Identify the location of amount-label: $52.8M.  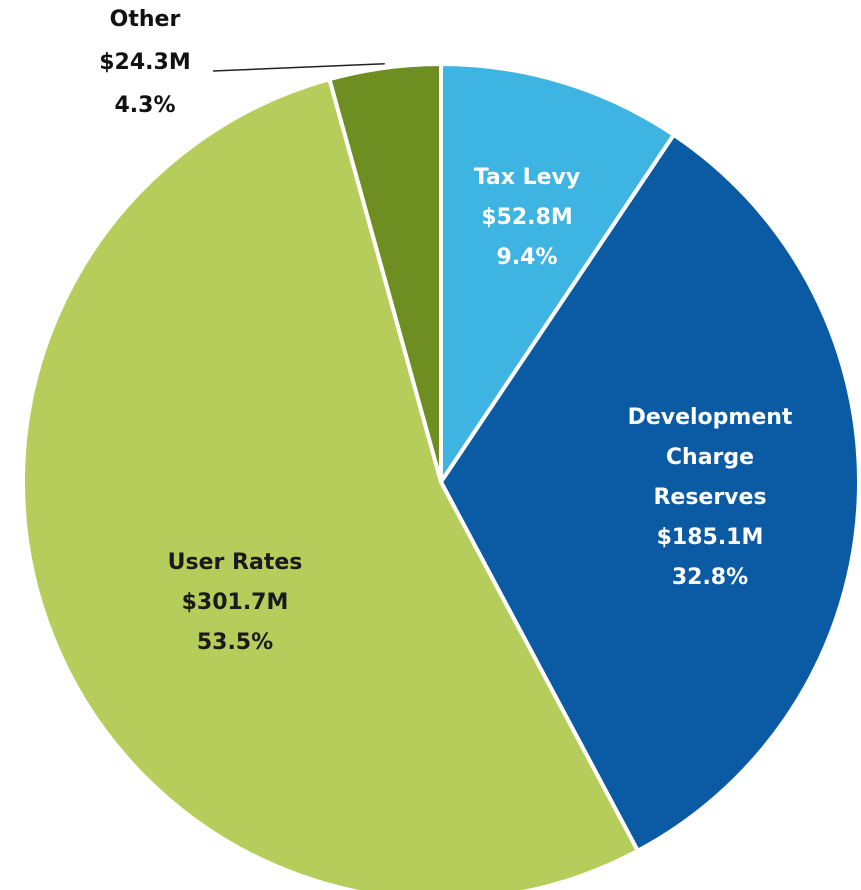
(526, 217).